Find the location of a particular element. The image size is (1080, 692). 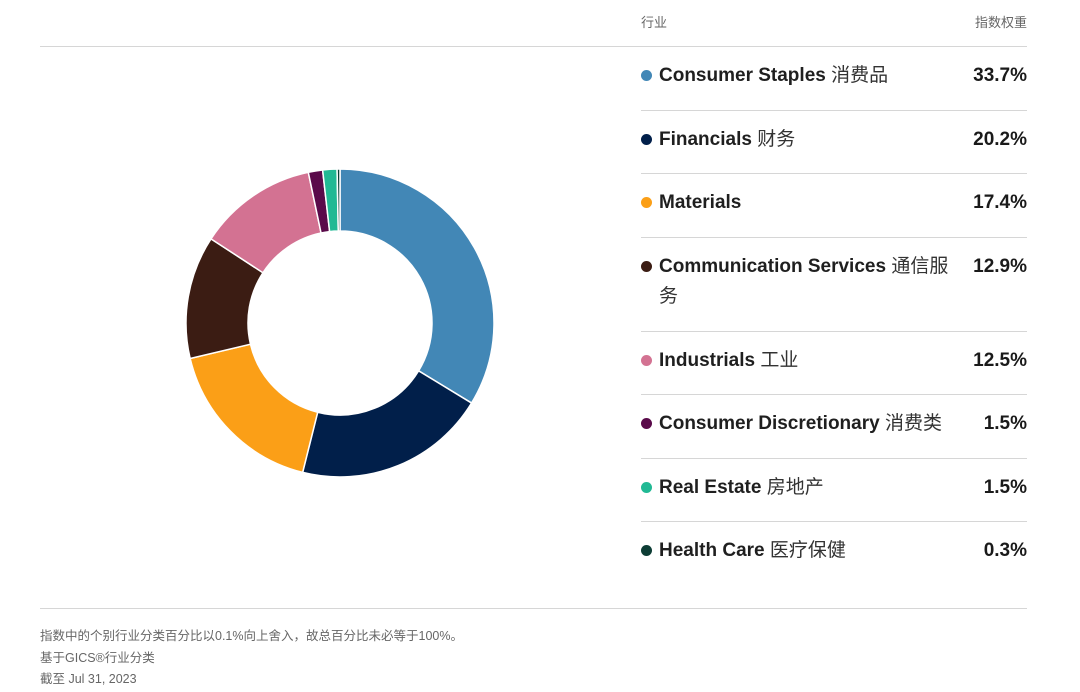

sector-name-cn: 房地产 is located at coordinates (795, 487).